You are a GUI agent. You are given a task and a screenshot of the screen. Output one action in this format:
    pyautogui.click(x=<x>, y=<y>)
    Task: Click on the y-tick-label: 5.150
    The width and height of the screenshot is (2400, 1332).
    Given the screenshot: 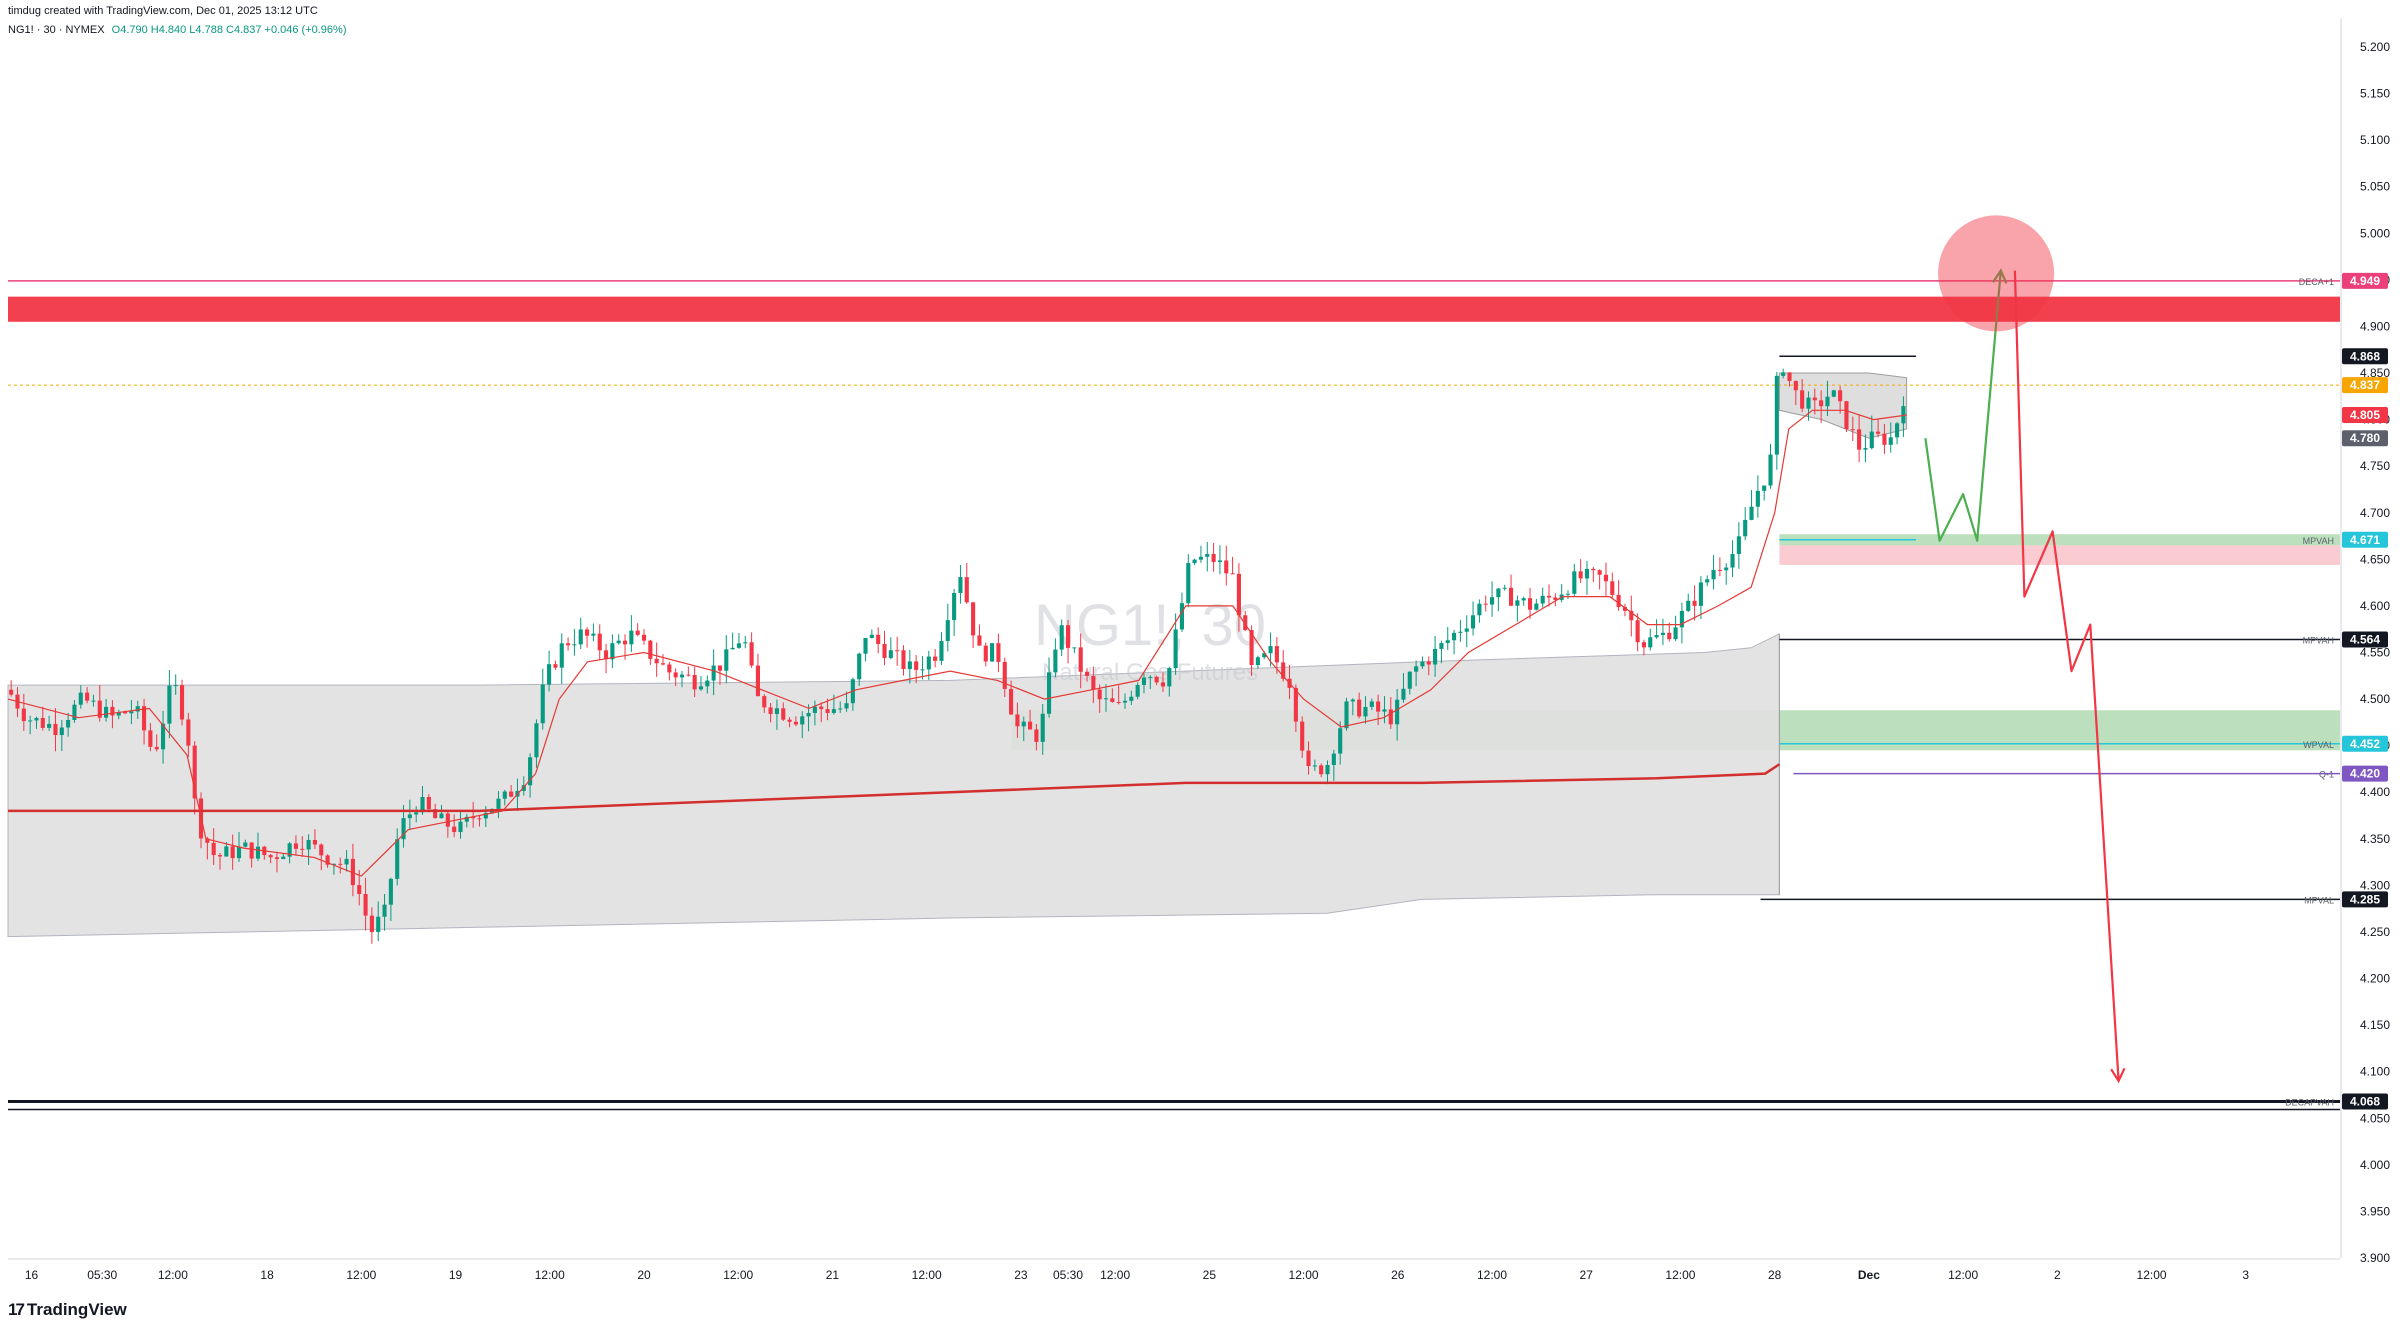 What is the action you would take?
    pyautogui.click(x=2375, y=94)
    